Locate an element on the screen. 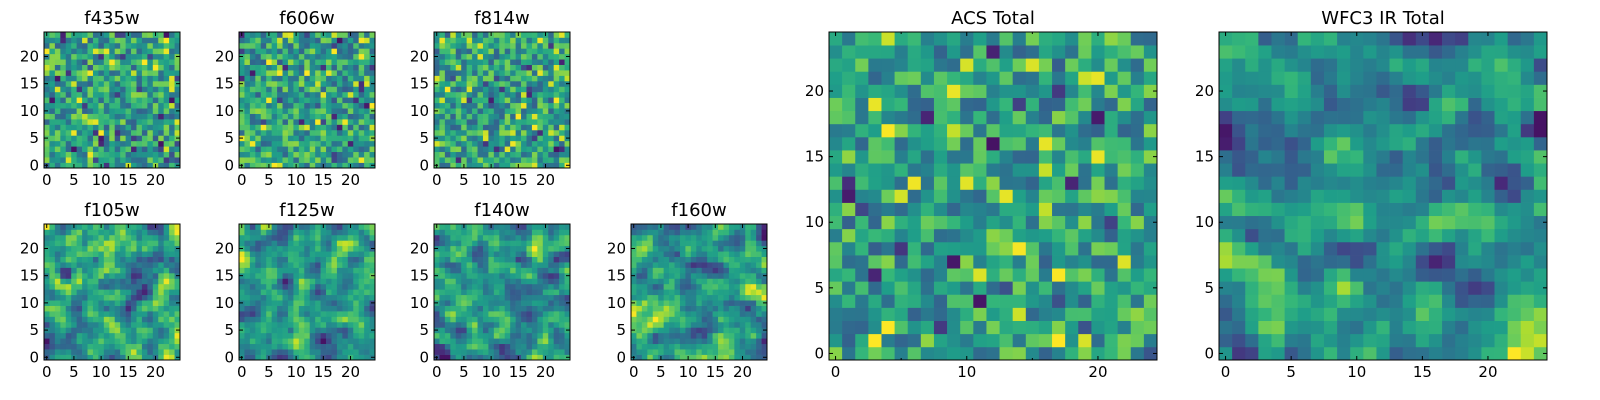 This screenshot has height=400, width=1600. x-tick-label: 0 is located at coordinates (47, 372).